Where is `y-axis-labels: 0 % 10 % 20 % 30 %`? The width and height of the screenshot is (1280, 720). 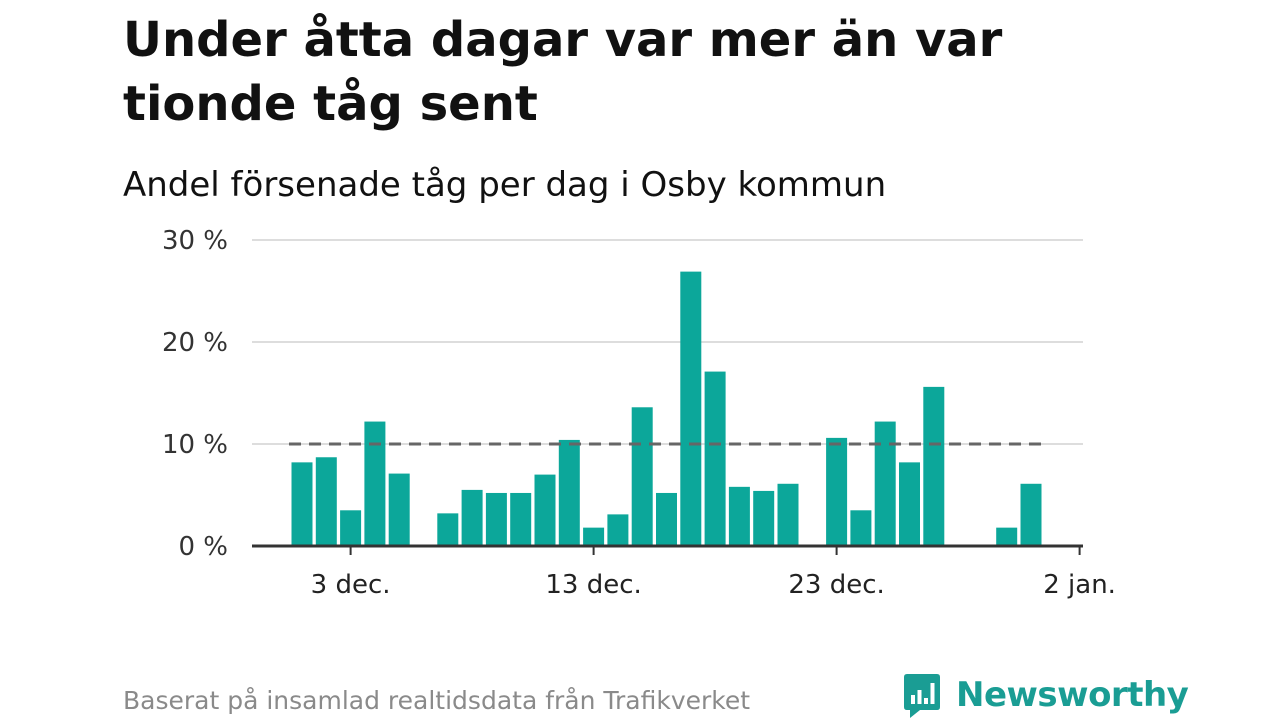
y-axis-labels: 0 % 10 % 20 % 30 % is located at coordinates (195, 394).